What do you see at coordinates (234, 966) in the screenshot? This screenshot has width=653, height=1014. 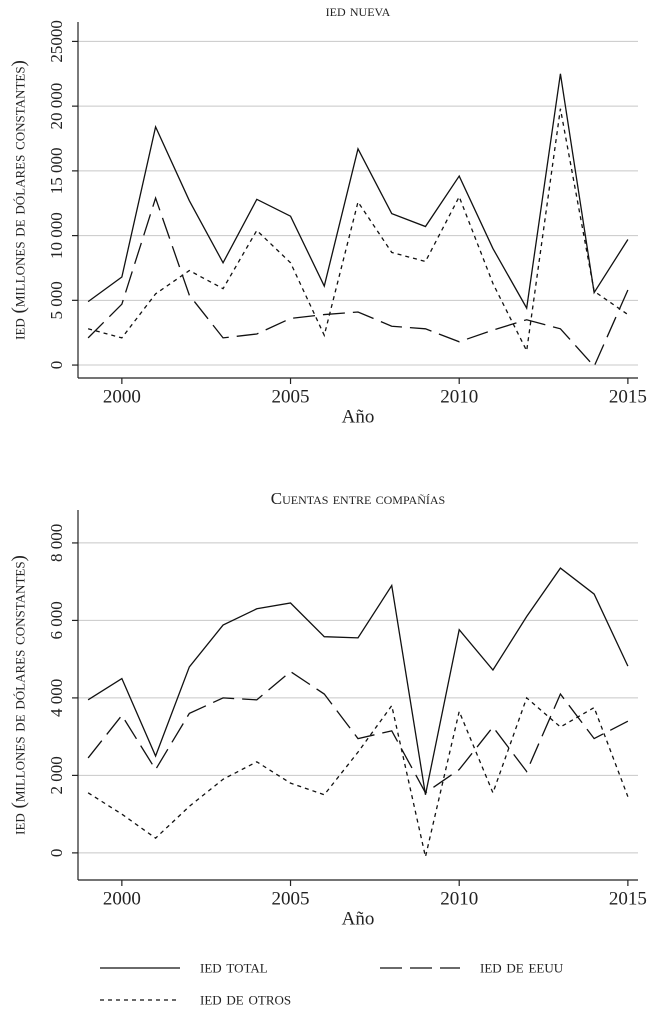 I see `legend-label: ied total` at bounding box center [234, 966].